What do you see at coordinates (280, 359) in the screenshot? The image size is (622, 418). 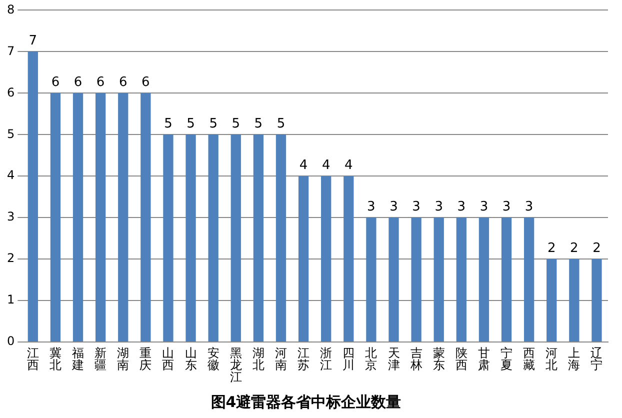 I see `x-tick-label: 河南` at bounding box center [280, 359].